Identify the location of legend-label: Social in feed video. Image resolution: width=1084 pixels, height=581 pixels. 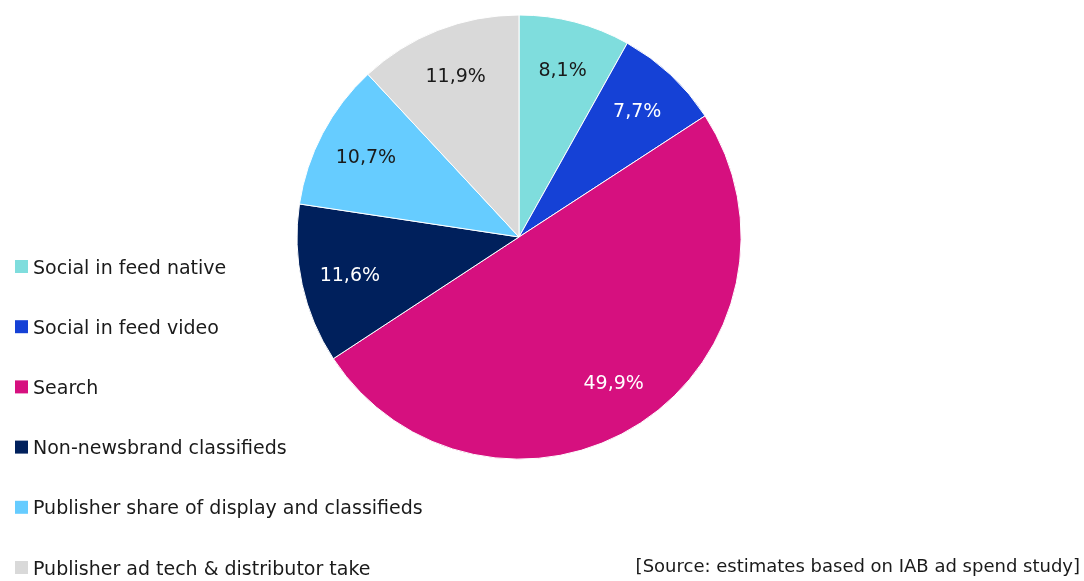
(126, 326).